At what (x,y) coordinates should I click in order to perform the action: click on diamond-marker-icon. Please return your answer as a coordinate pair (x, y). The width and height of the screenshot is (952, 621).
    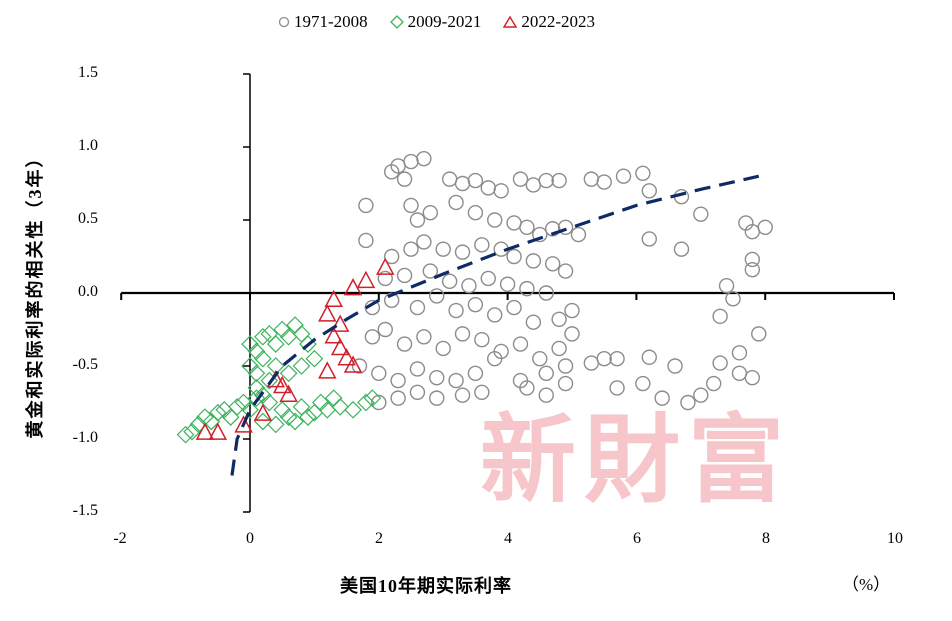
    Looking at the image, I should click on (396, 22).